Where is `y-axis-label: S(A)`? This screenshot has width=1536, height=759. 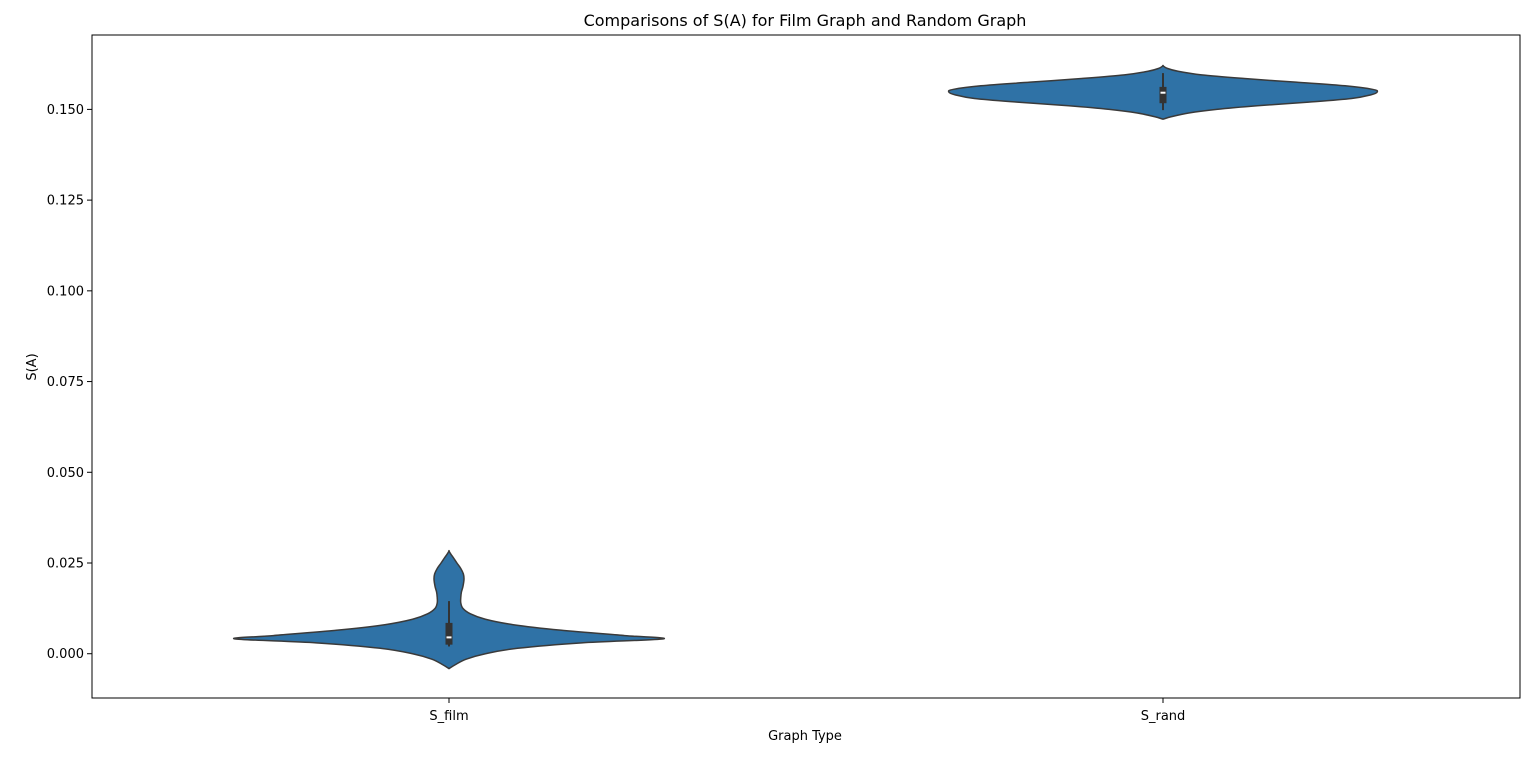 y-axis-label: S(A) is located at coordinates (32, 366).